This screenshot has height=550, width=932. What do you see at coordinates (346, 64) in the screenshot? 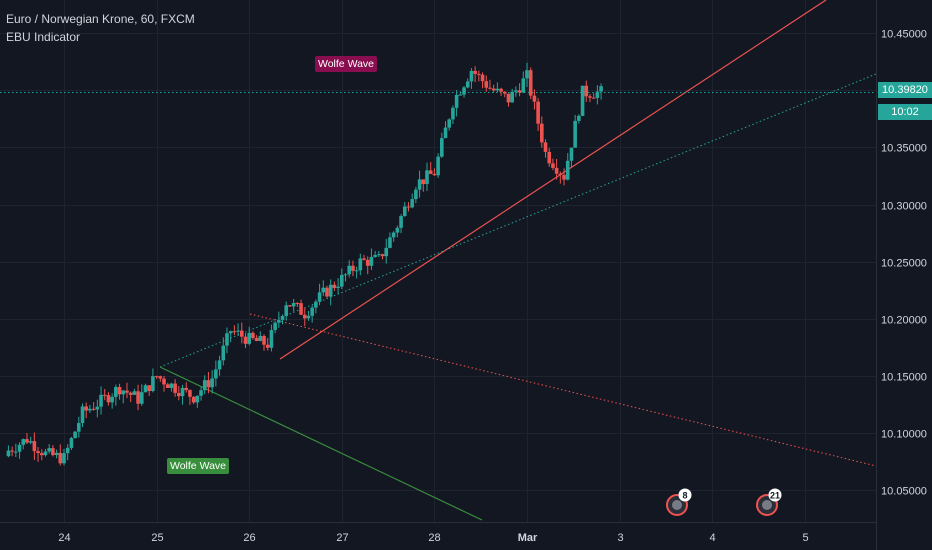
I see `wolfe-wave-red-label: Wolfe Wave` at bounding box center [346, 64].